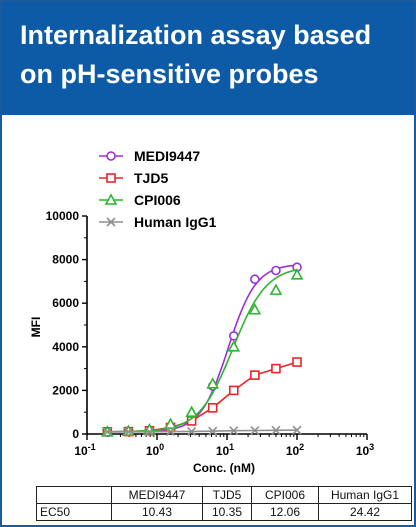  Describe the element at coordinates (157, 495) in the screenshot. I see `table-header-medi9447: MEDI9447` at that location.